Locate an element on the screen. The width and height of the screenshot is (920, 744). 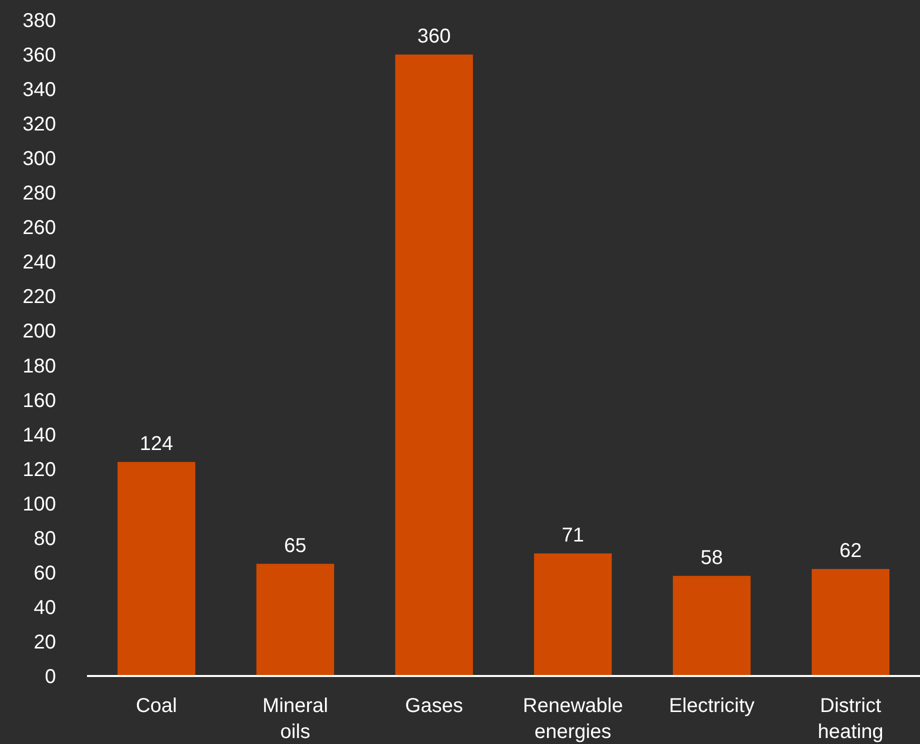
y-tick-label: 120 is located at coordinates (39, 469).